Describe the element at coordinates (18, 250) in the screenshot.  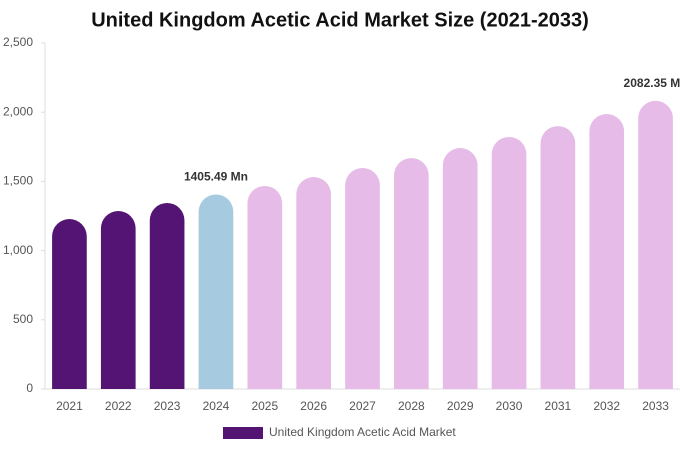
I see `y-tick-label: 1,000` at that location.